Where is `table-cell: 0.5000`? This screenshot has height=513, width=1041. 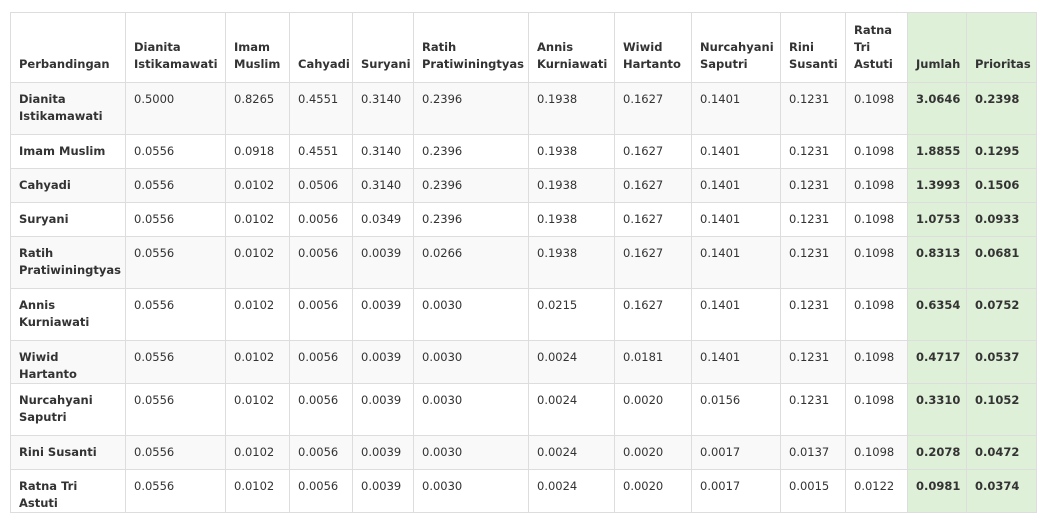 table-cell: 0.5000 is located at coordinates (175, 108).